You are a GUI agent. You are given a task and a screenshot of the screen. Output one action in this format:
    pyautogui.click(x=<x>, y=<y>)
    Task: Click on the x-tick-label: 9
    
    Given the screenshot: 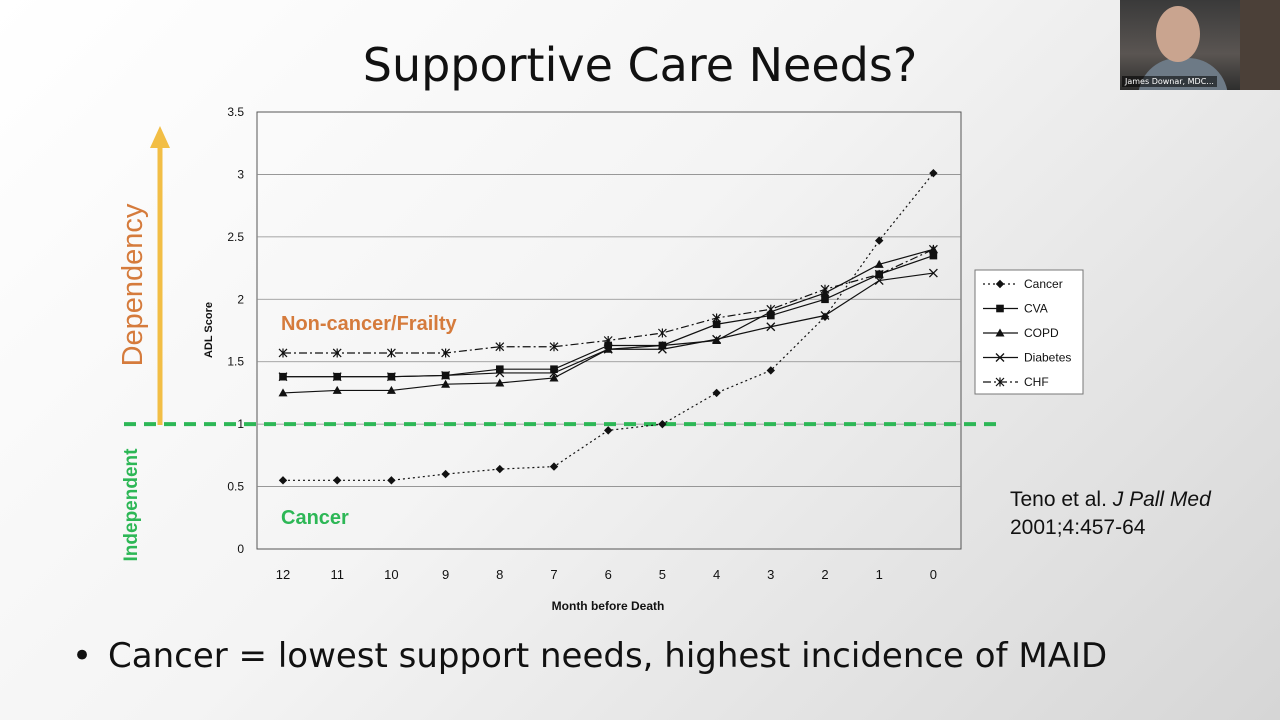 What is the action you would take?
    pyautogui.click(x=445, y=574)
    